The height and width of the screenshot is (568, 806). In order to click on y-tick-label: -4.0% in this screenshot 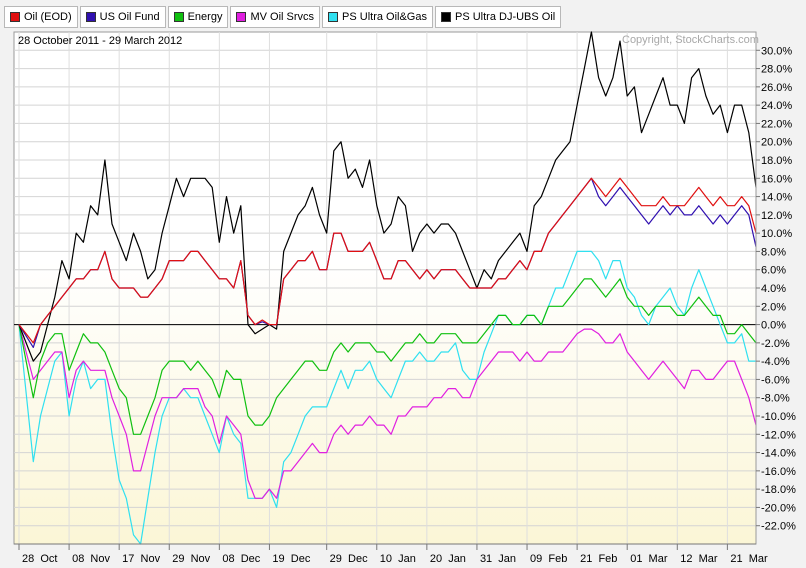, I will do `click(775, 362)`.